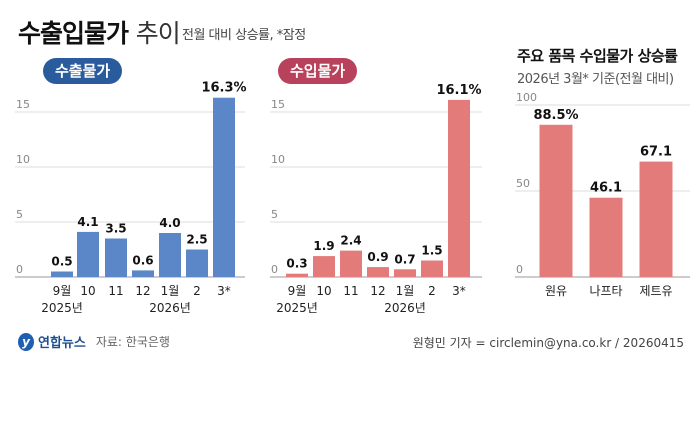 The image size is (700, 425). What do you see at coordinates (62, 343) in the screenshot?
I see `logo-text: 연합뉴스` at bounding box center [62, 343].